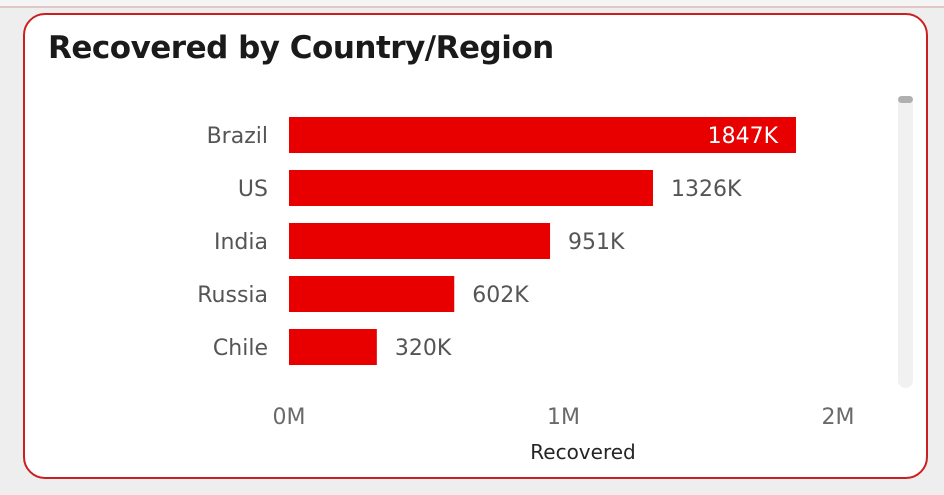  I want to click on x-tick-label-1m: 1M, so click(563, 417).